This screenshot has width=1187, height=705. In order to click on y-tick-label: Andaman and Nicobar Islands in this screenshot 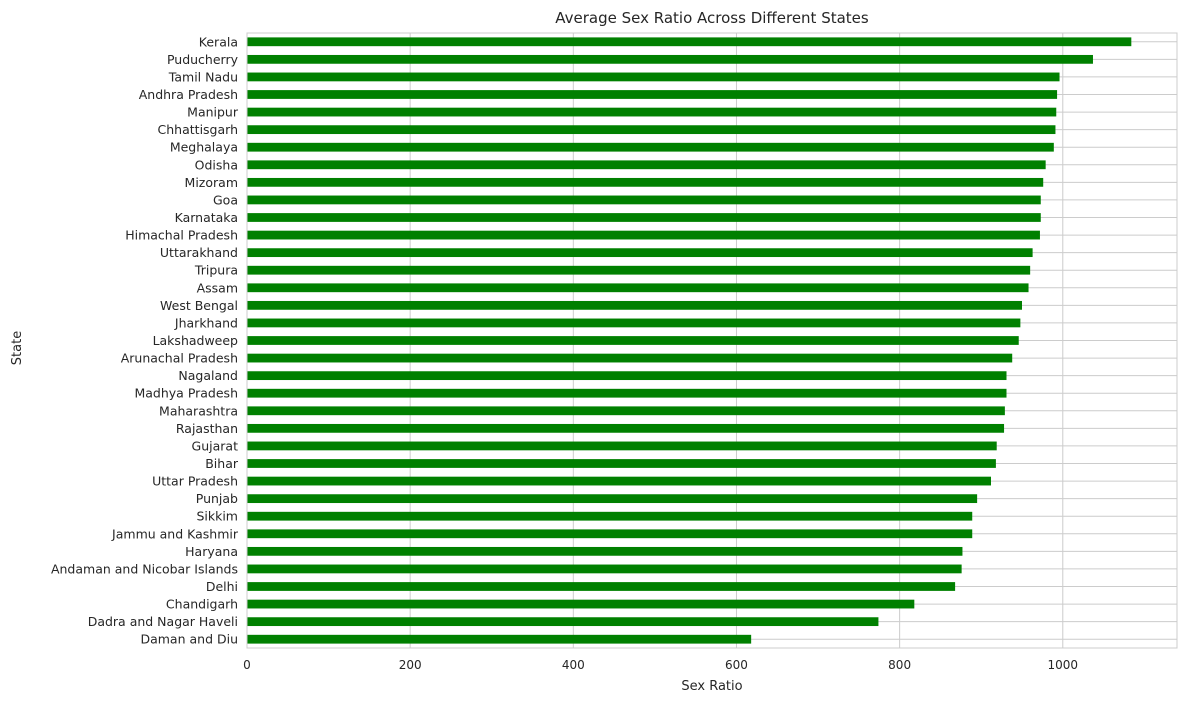, I will do `click(144, 568)`.